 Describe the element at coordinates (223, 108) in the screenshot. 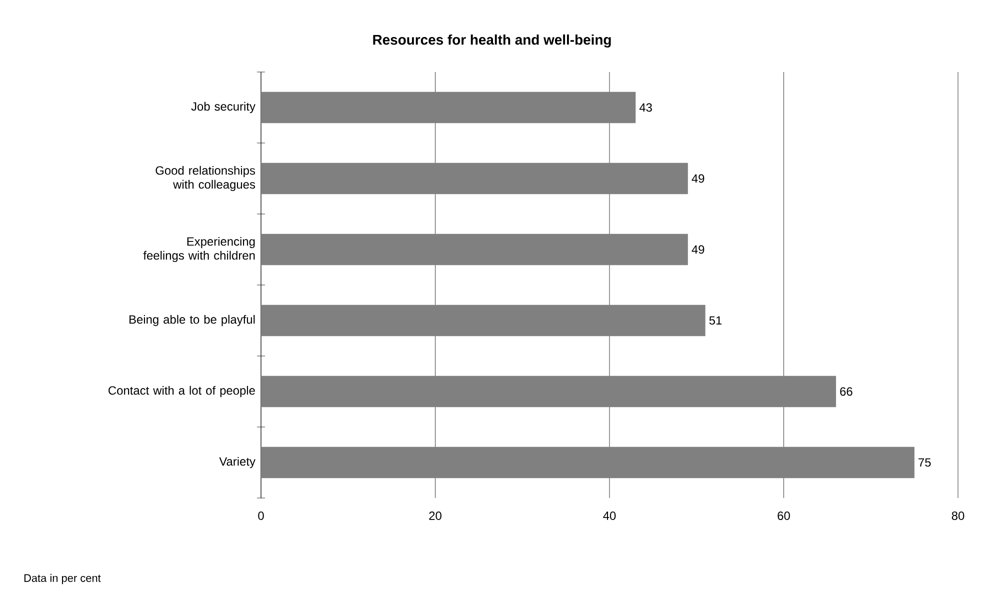

I see `y-tick-label: Job security` at that location.